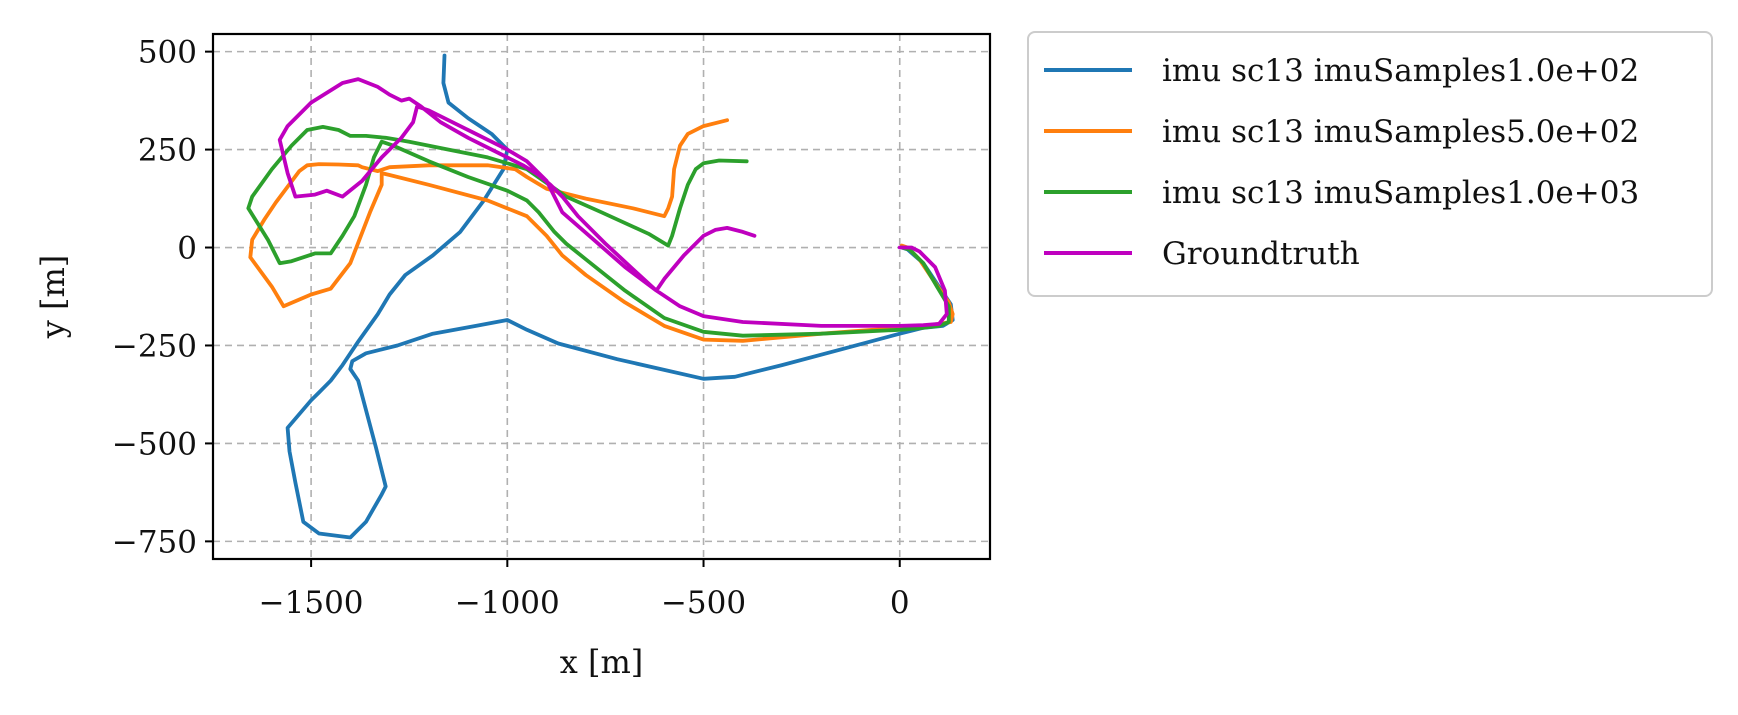 The width and height of the screenshot is (1738, 715). Describe the element at coordinates (53, 297) in the screenshot. I see `y-axis-label: y [m]` at that location.